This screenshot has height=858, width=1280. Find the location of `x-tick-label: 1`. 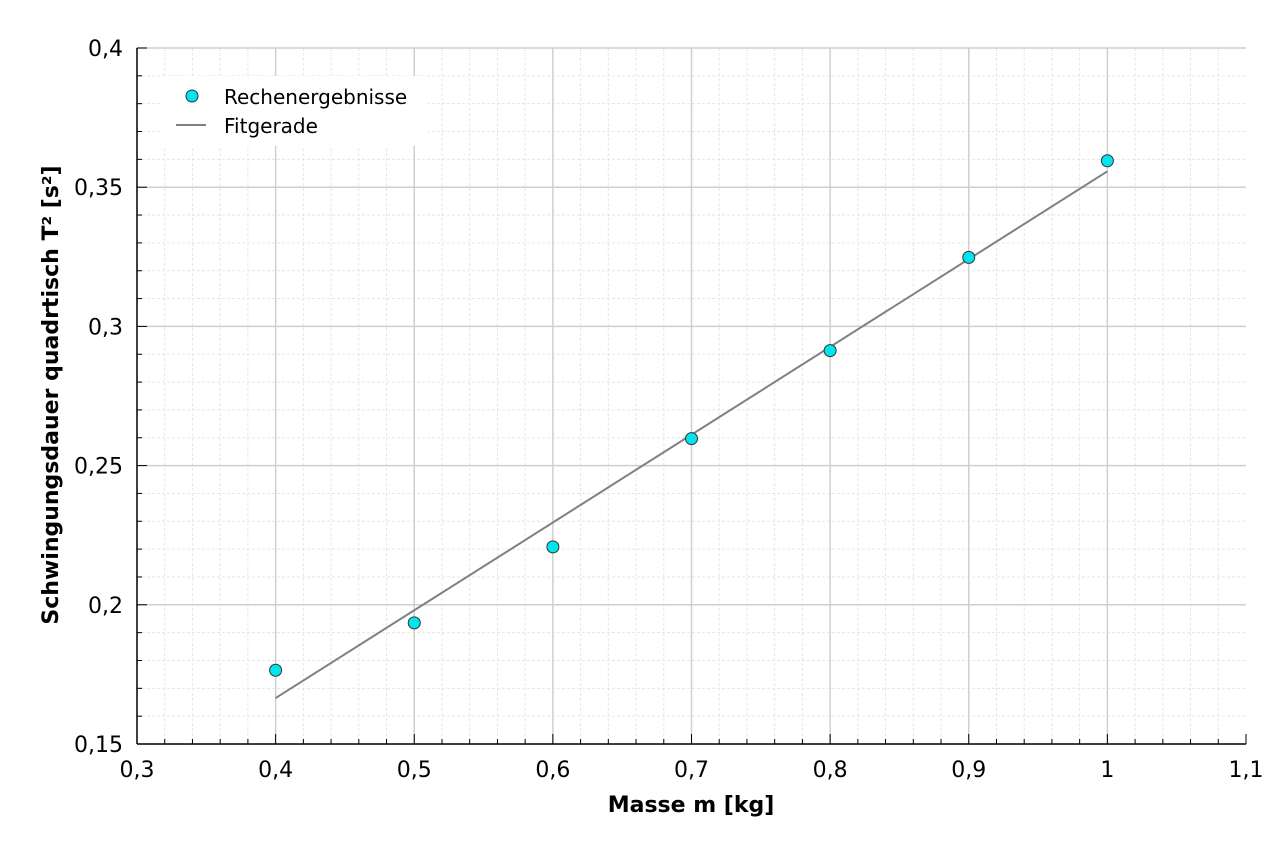

x-tick-label: 1 is located at coordinates (1107, 770).